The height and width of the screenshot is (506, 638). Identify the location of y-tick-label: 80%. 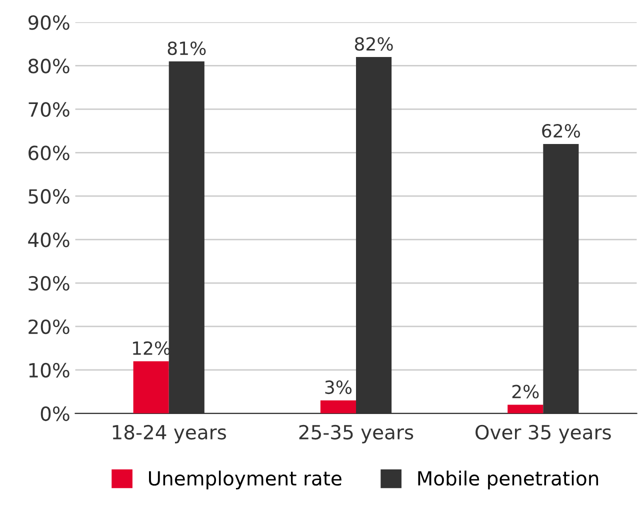
(49, 66).